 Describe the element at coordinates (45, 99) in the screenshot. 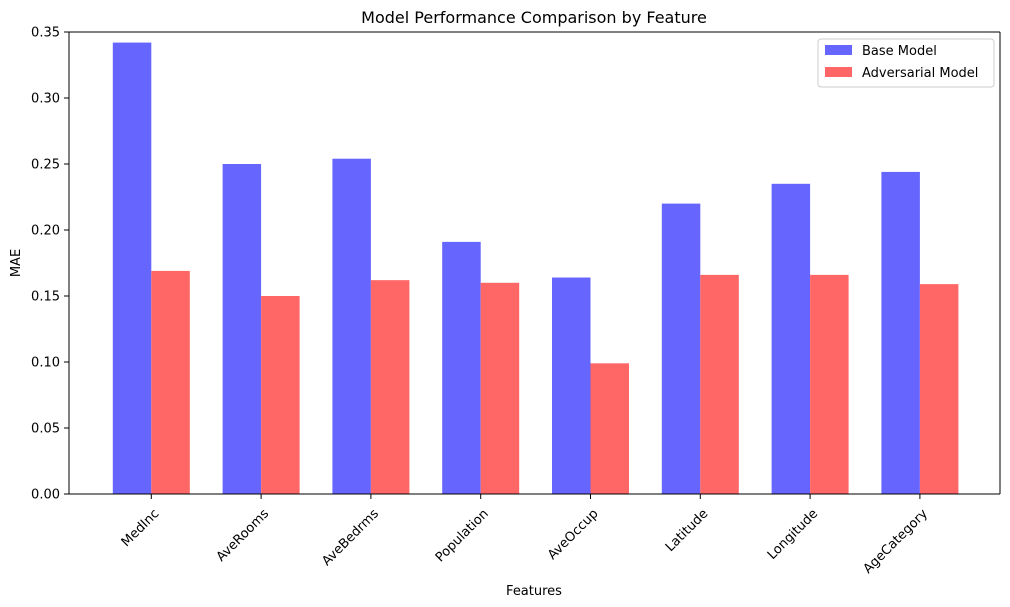

I see `y-tick-label: 0.30` at that location.